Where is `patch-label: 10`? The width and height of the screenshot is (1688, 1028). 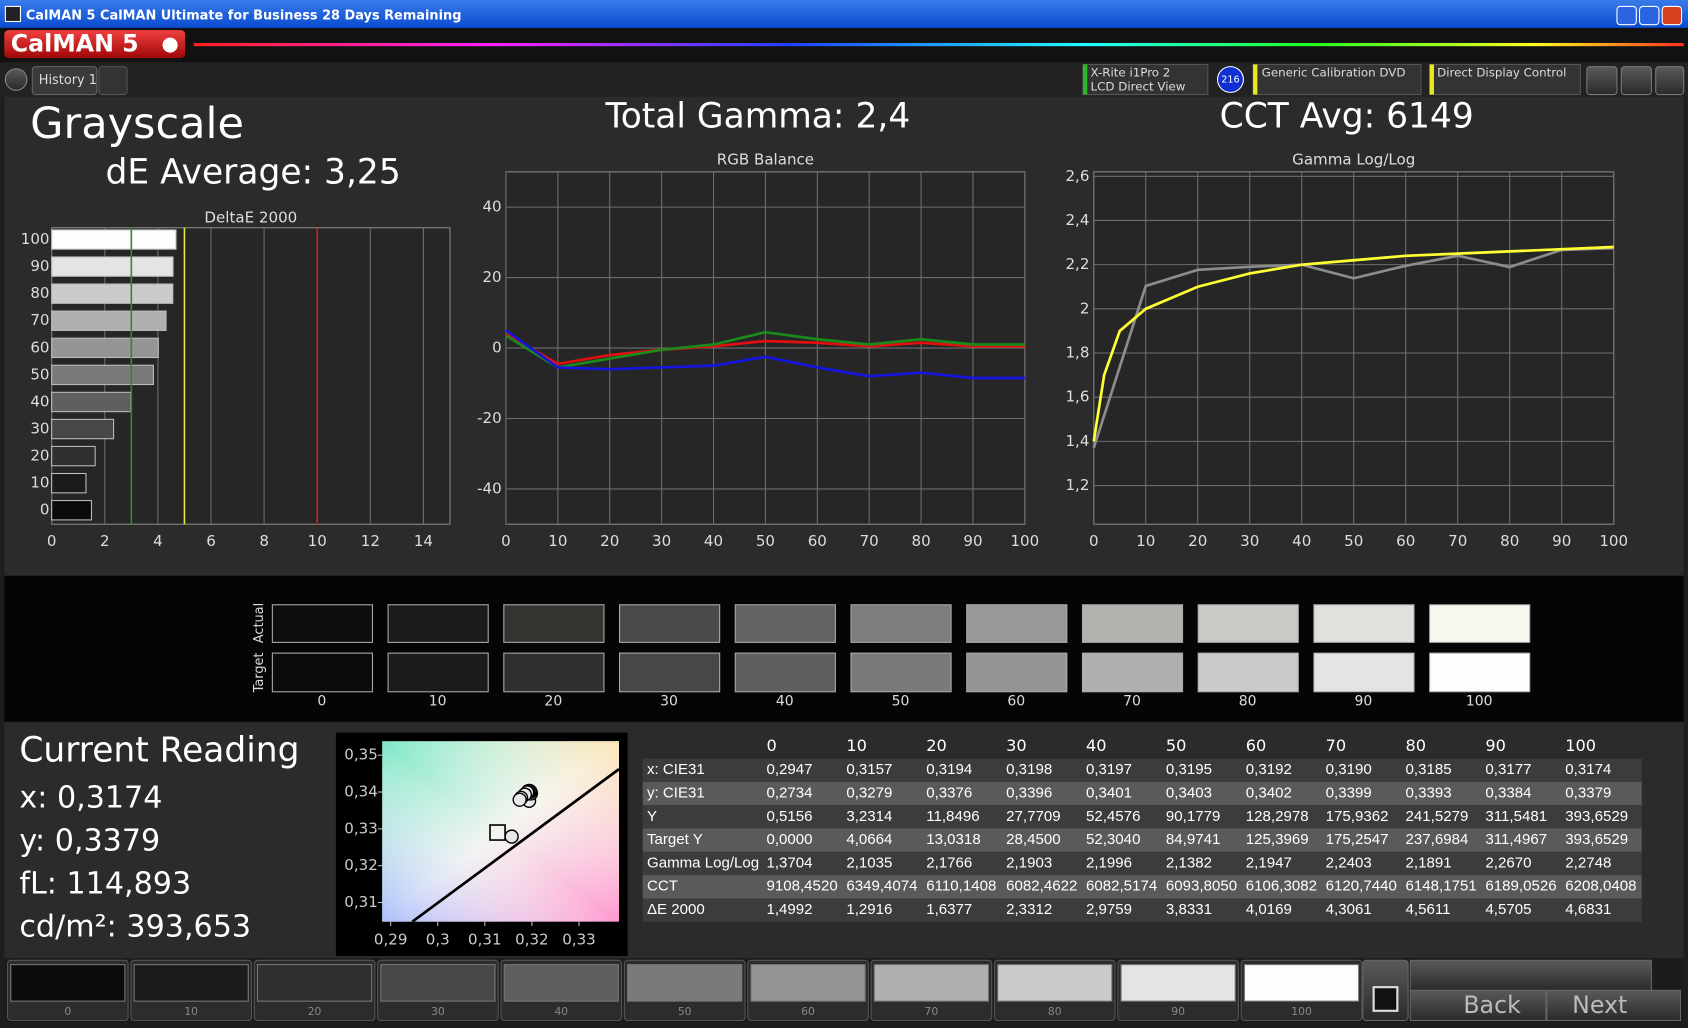 patch-label: 10 is located at coordinates (191, 1011).